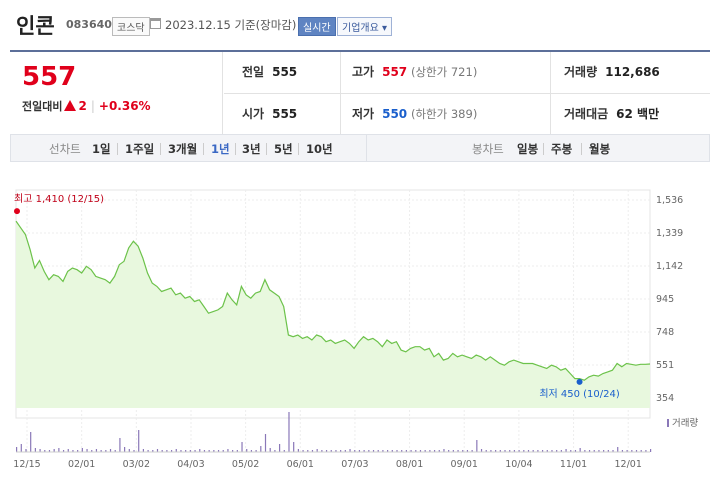 The height and width of the screenshot is (492, 715). What do you see at coordinates (140, 149) in the screenshot?
I see `tab-1w: 1주일` at bounding box center [140, 149].